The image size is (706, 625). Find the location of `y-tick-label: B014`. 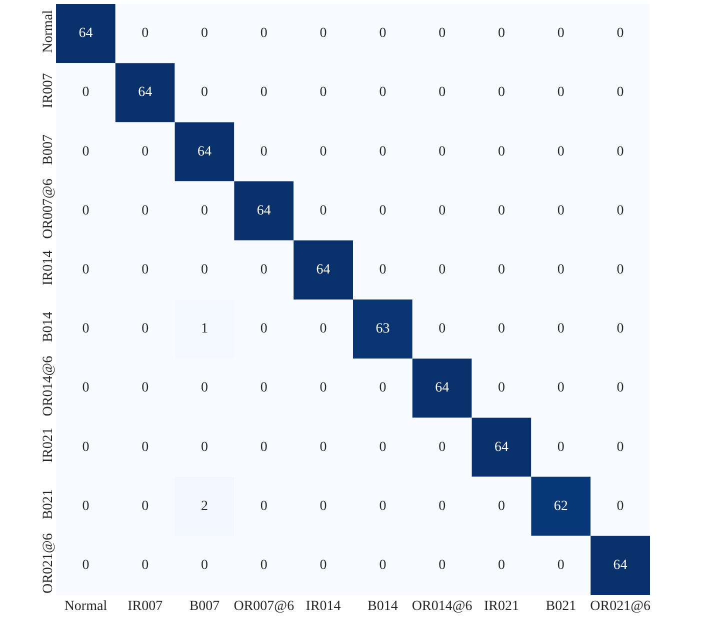

y-tick-label: B014 is located at coordinates (48, 327).